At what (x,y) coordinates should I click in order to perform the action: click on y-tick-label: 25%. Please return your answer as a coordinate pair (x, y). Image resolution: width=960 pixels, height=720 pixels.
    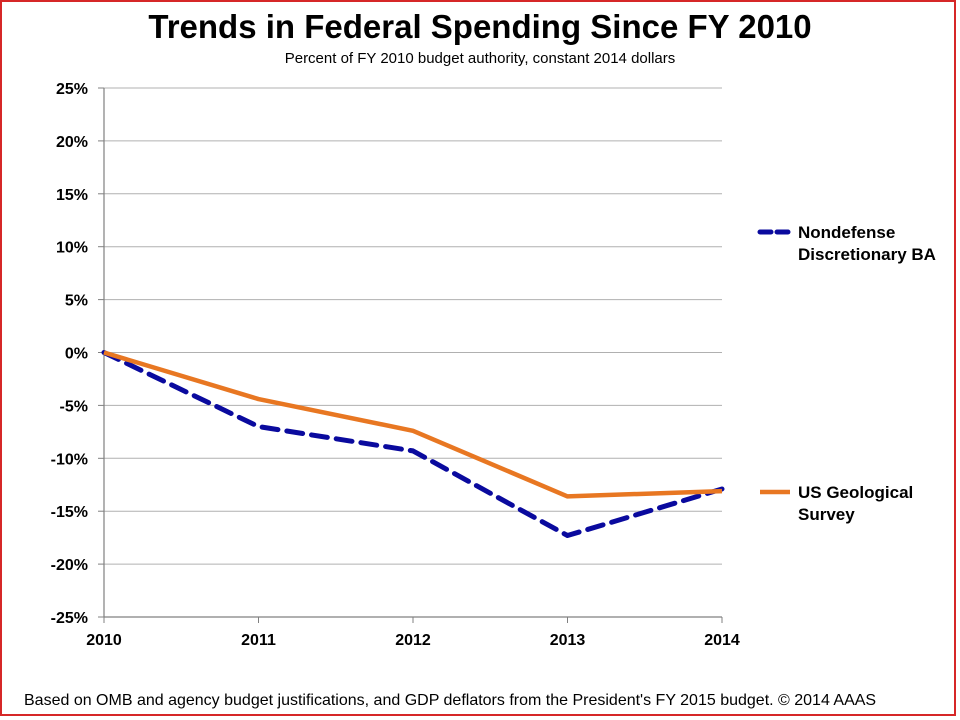
    Looking at the image, I should click on (72, 89).